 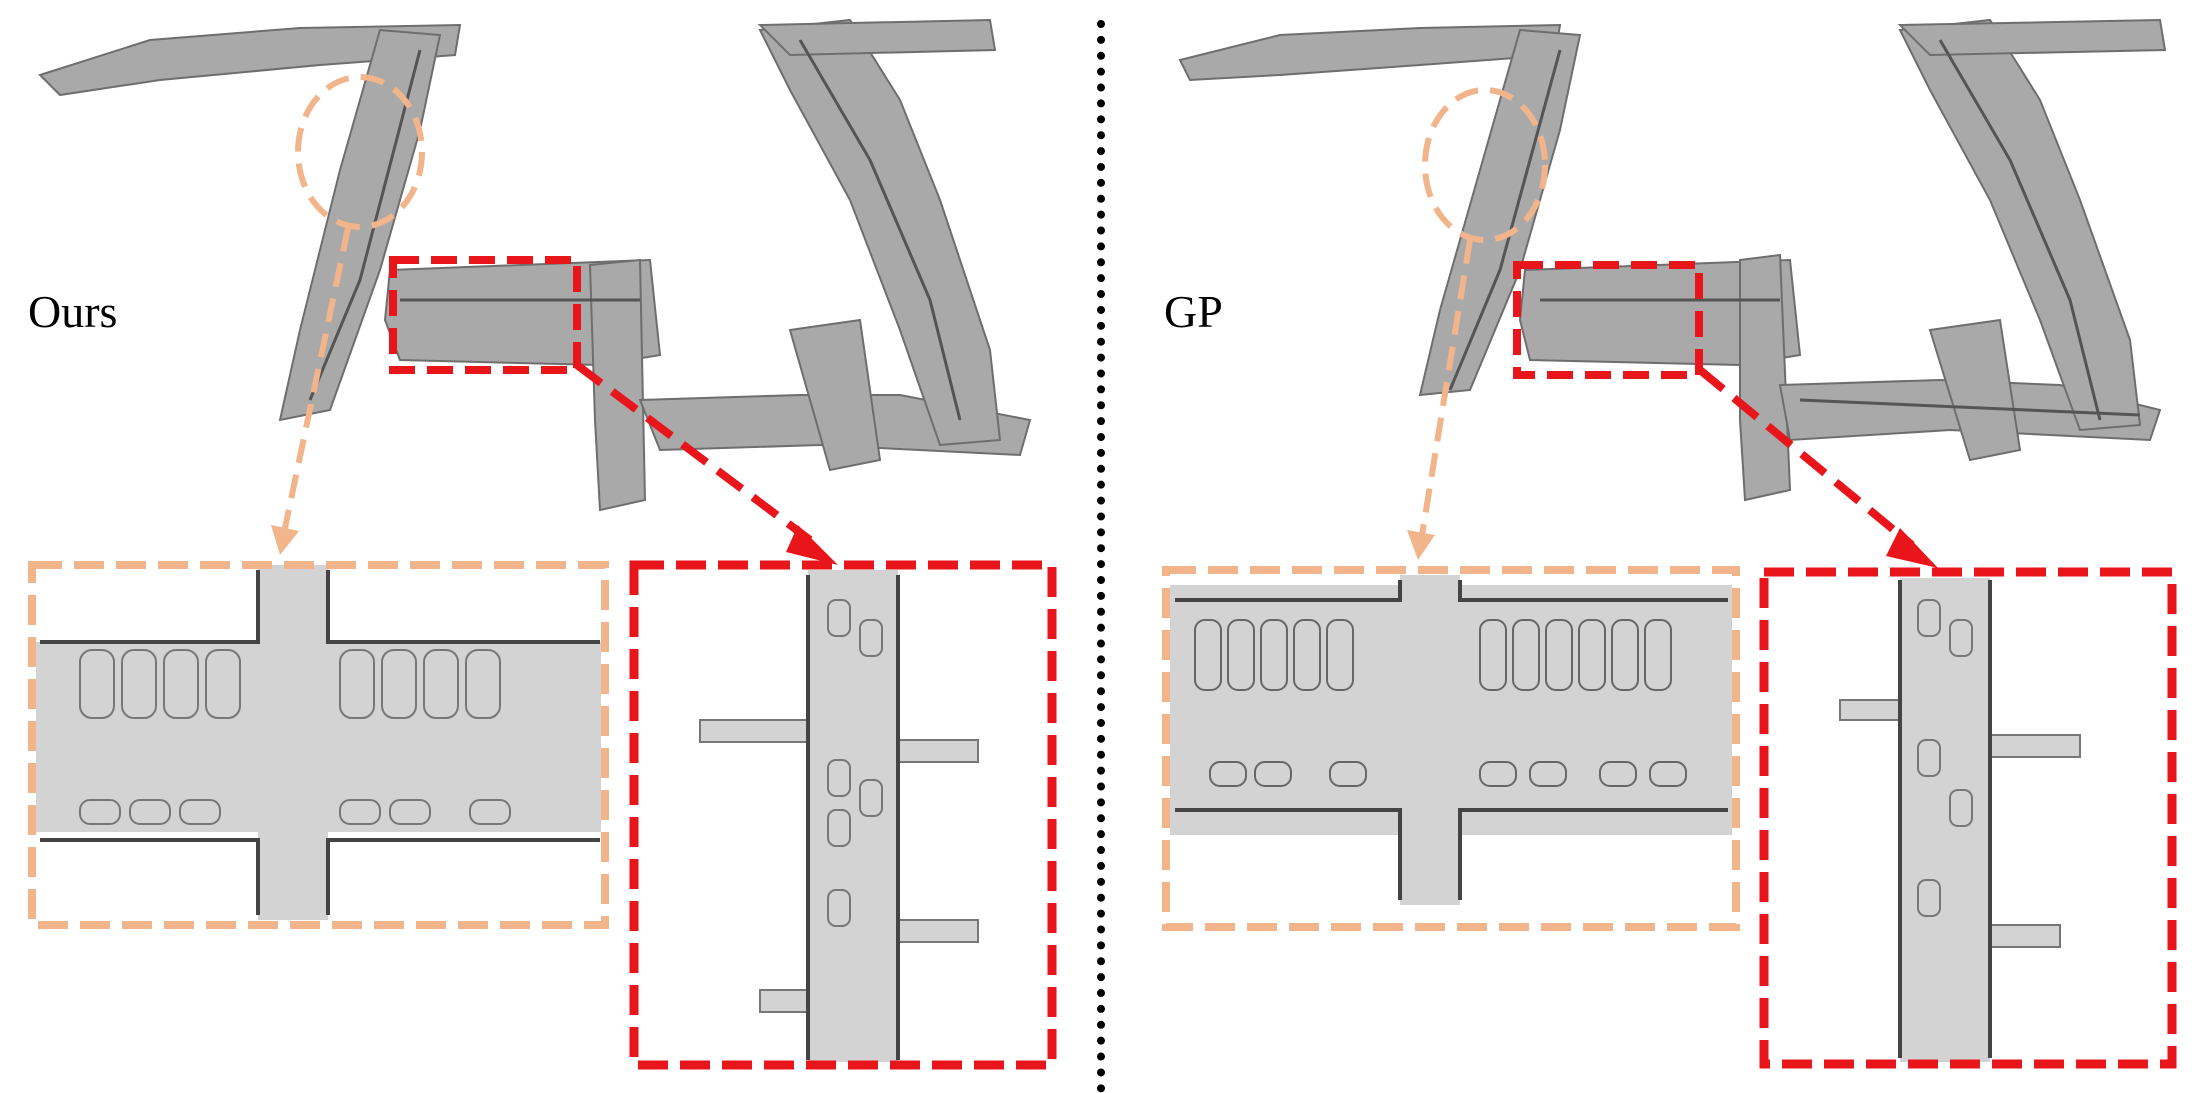 I want to click on zoom-inset-orange-ours, so click(x=318, y=745).